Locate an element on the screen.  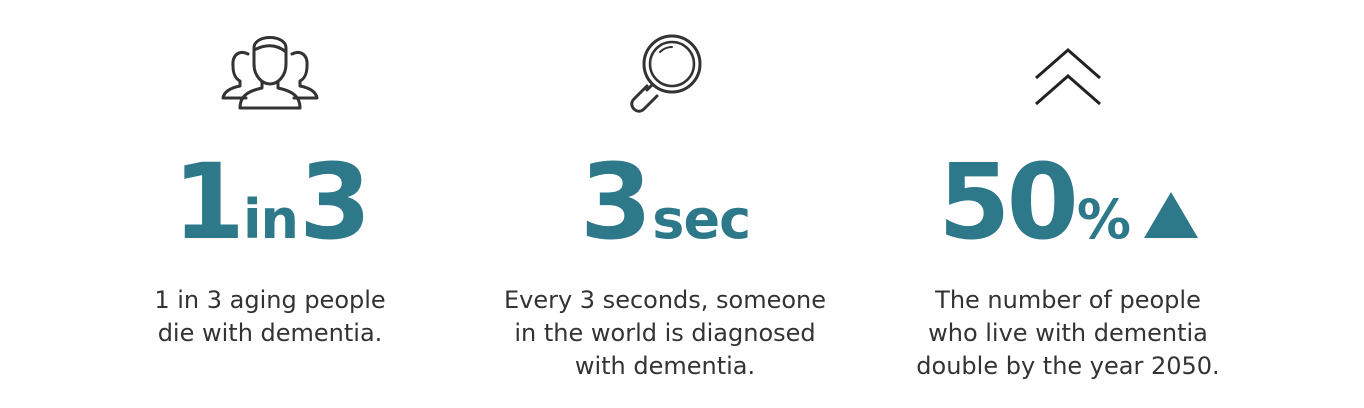
stat-description: 1 in 3 aging people die with dementia. is located at coordinates (270, 317).